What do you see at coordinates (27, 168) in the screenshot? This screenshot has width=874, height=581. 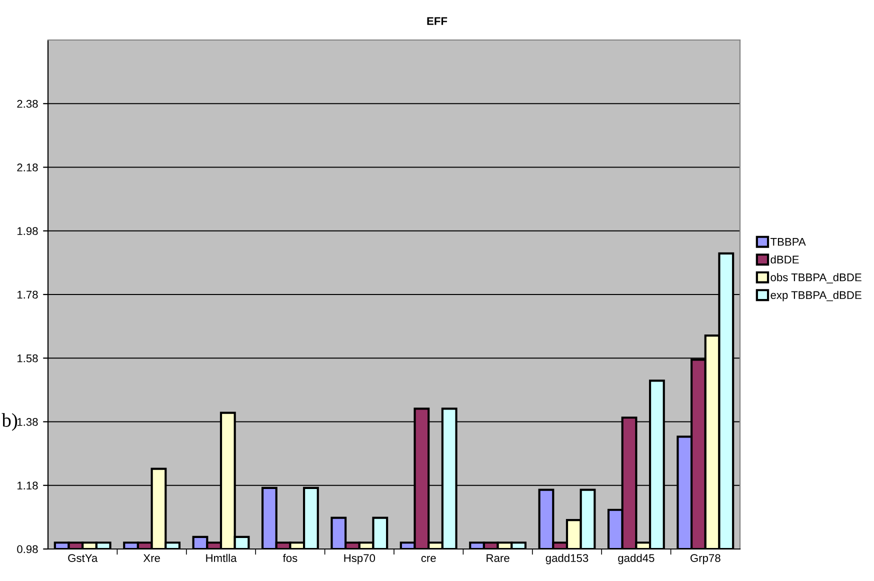 I see `y-tick-label: 2.18` at bounding box center [27, 168].